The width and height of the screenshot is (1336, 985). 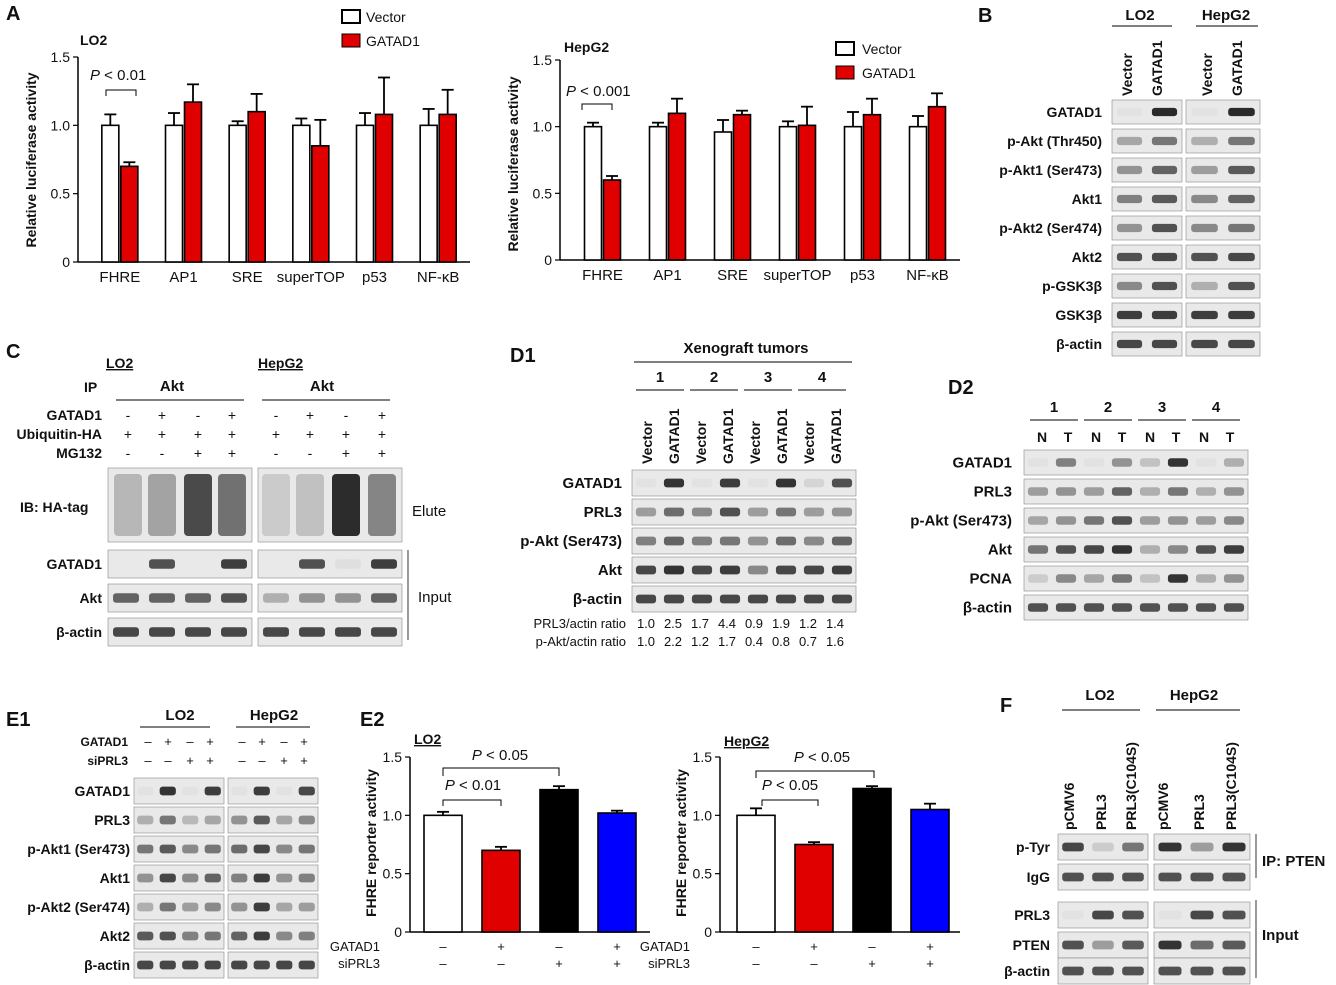 I want to click on ratio-value: 0.4, so click(x=754, y=641).